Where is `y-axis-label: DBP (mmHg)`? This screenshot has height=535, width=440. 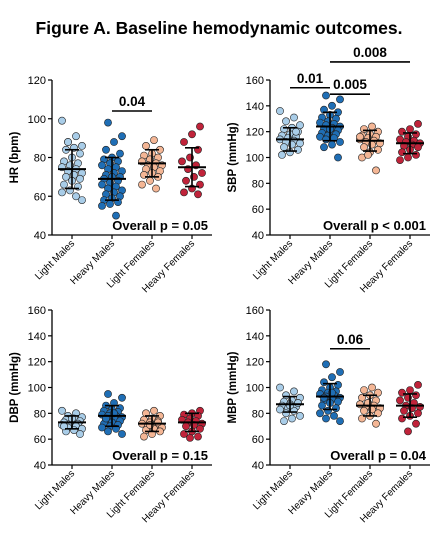 y-axis-label: DBP (mmHg) is located at coordinates (15, 387).